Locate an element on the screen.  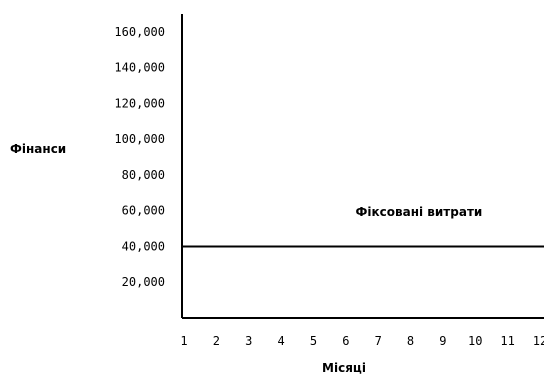
x-tick-label: 6 is located at coordinates (345, 341).